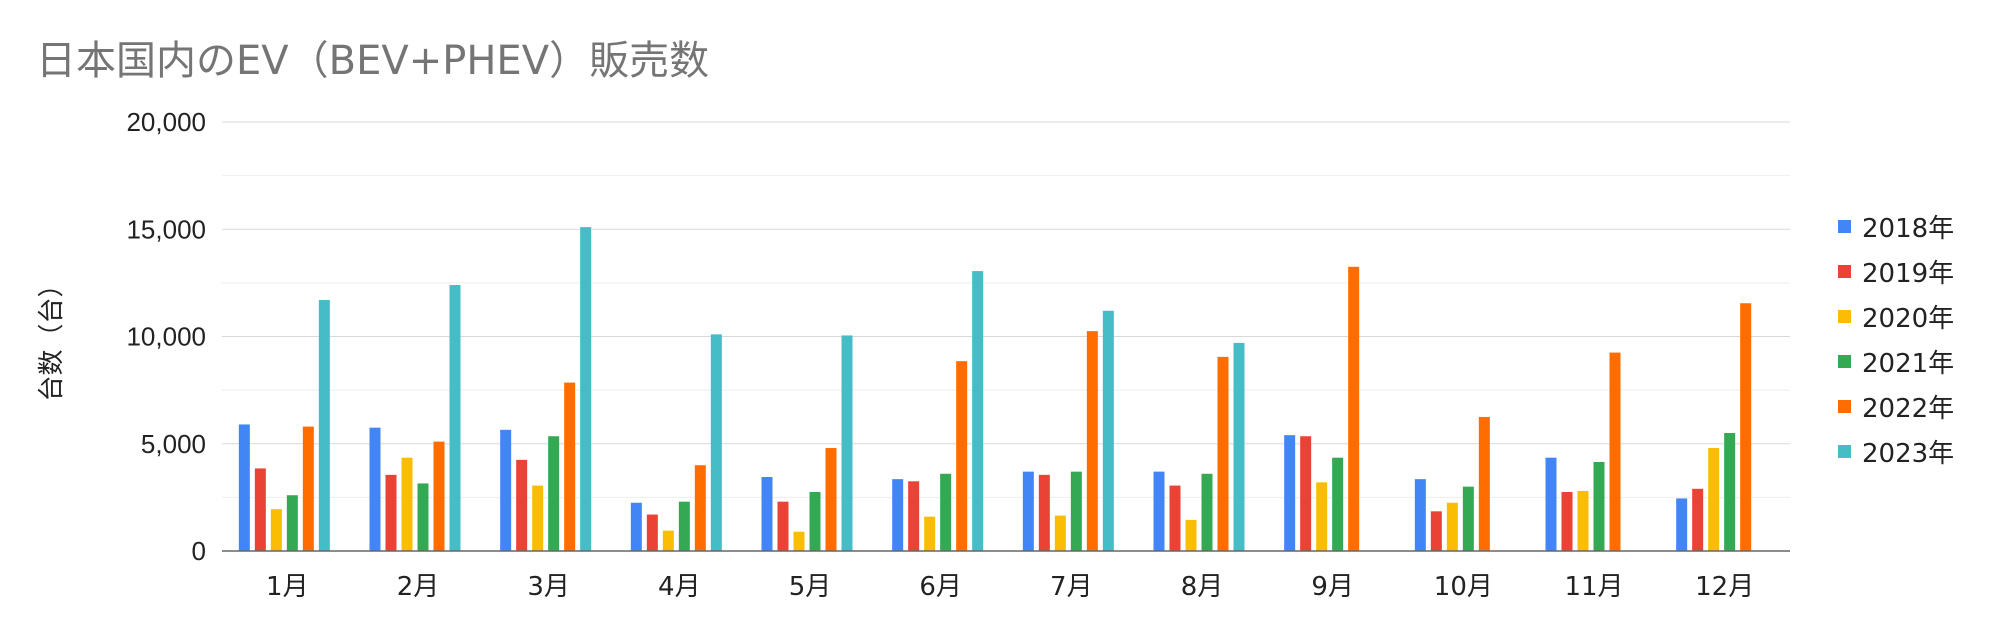 Image resolution: width=2002 pixels, height=630 pixels. I want to click on bar-2022年-8月, so click(1223, 453).